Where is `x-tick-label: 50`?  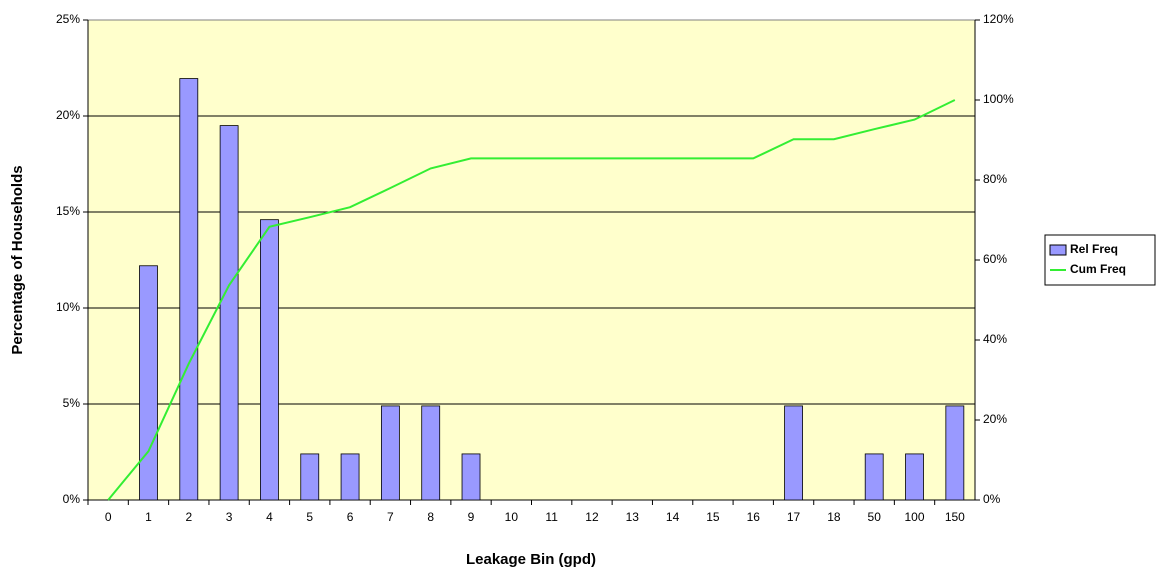 x-tick-label: 50 is located at coordinates (875, 517).